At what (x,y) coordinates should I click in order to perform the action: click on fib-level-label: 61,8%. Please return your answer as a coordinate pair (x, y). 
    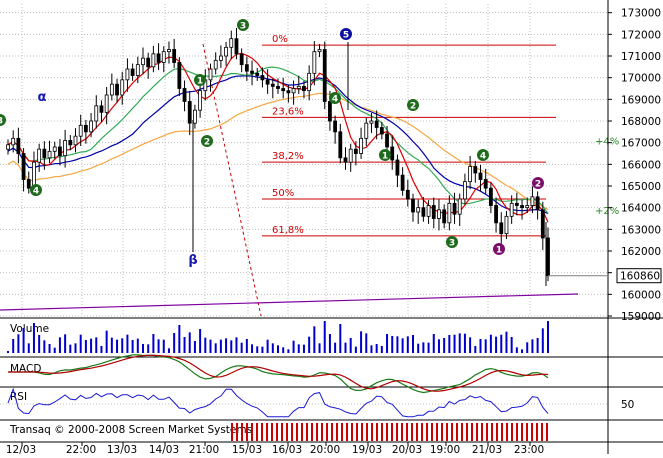
    Looking at the image, I should click on (288, 230).